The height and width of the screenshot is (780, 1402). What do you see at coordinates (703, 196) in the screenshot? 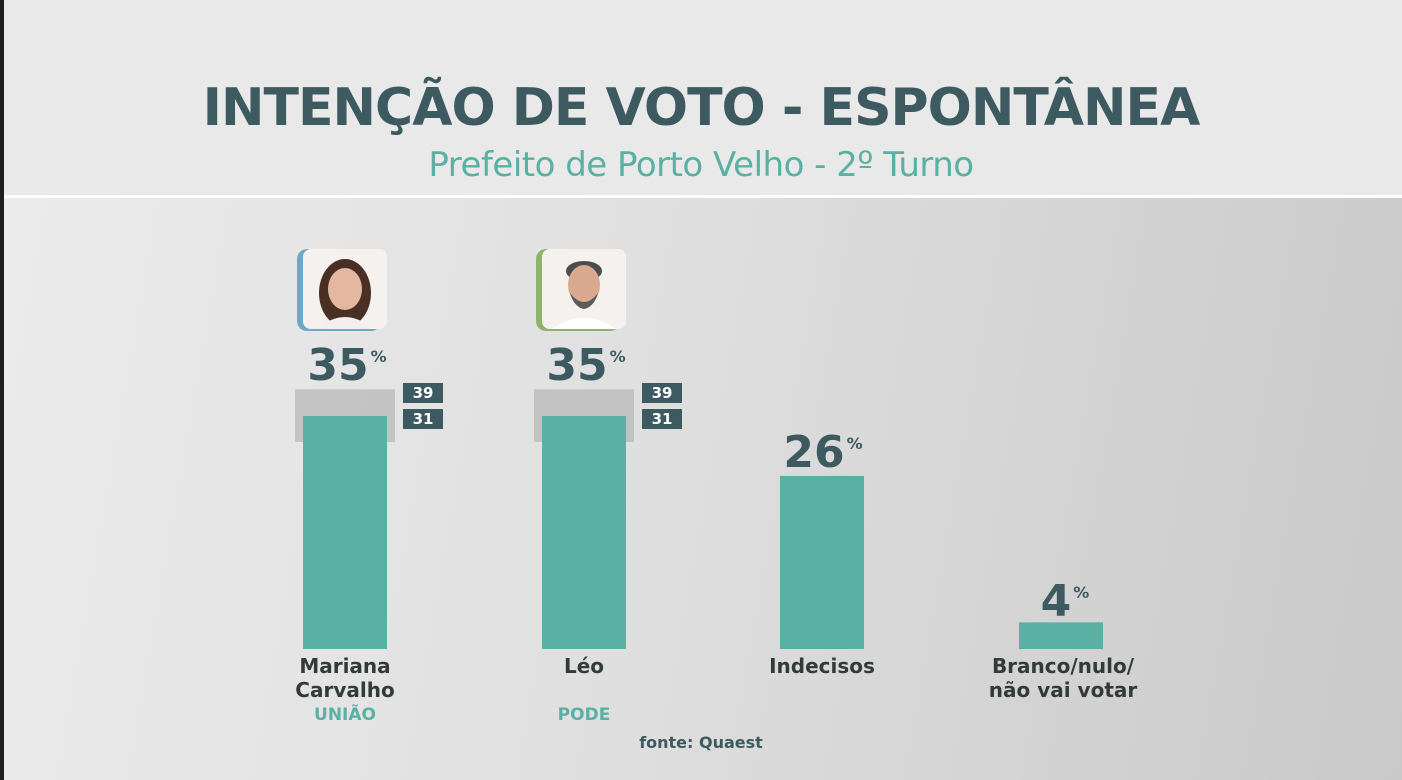
I see `header-divider` at bounding box center [703, 196].